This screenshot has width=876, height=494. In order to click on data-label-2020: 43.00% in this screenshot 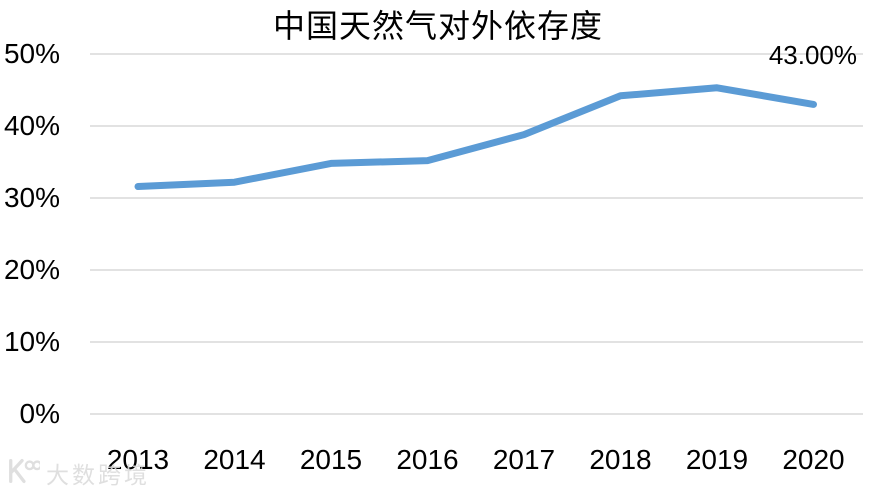, I will do `click(812, 55)`.